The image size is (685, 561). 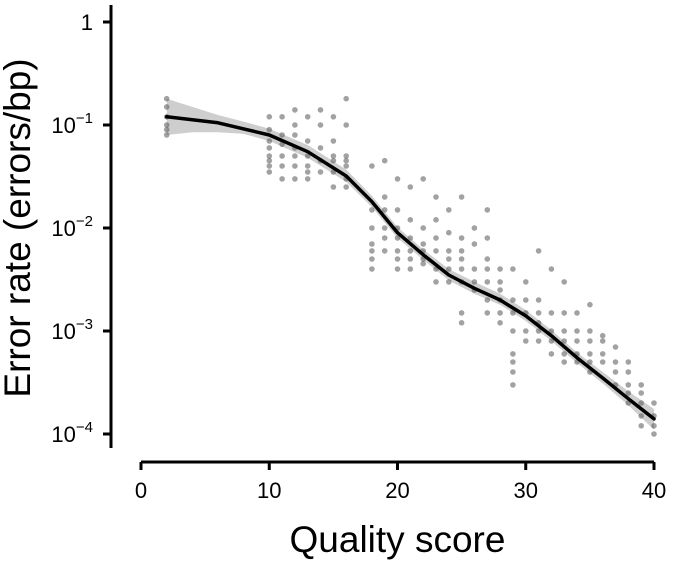 I want to click on y-tick-label: 10⁻⁴, so click(x=72, y=433).